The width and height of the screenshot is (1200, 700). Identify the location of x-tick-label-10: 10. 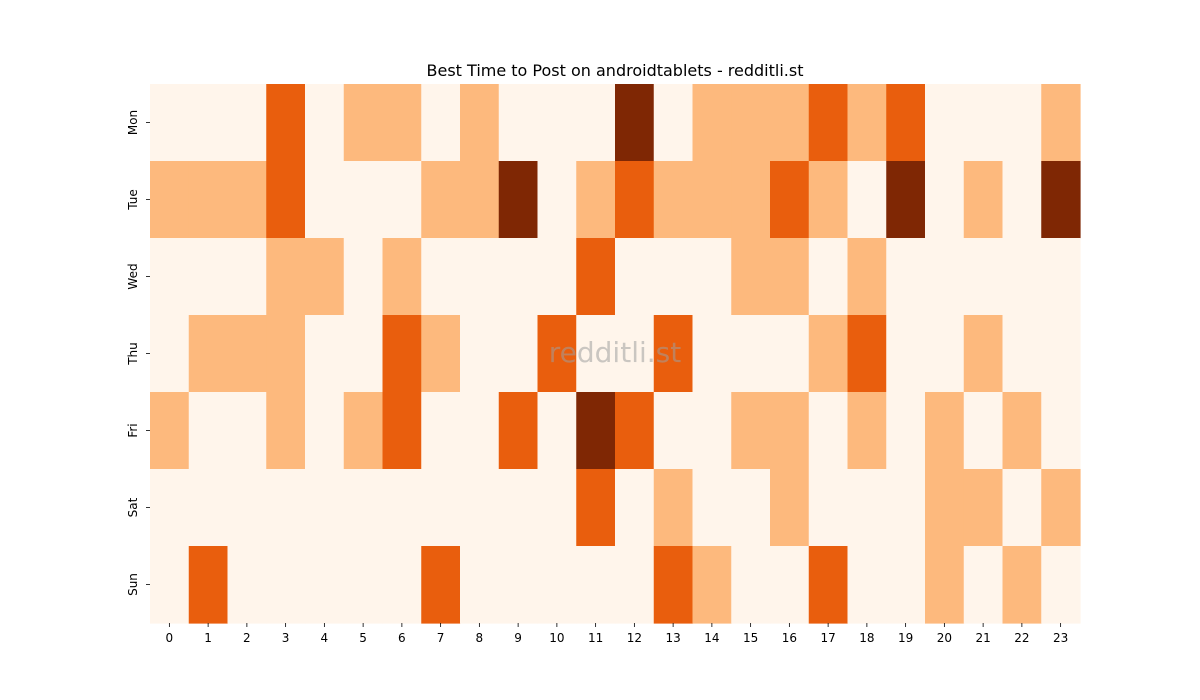
(556, 638).